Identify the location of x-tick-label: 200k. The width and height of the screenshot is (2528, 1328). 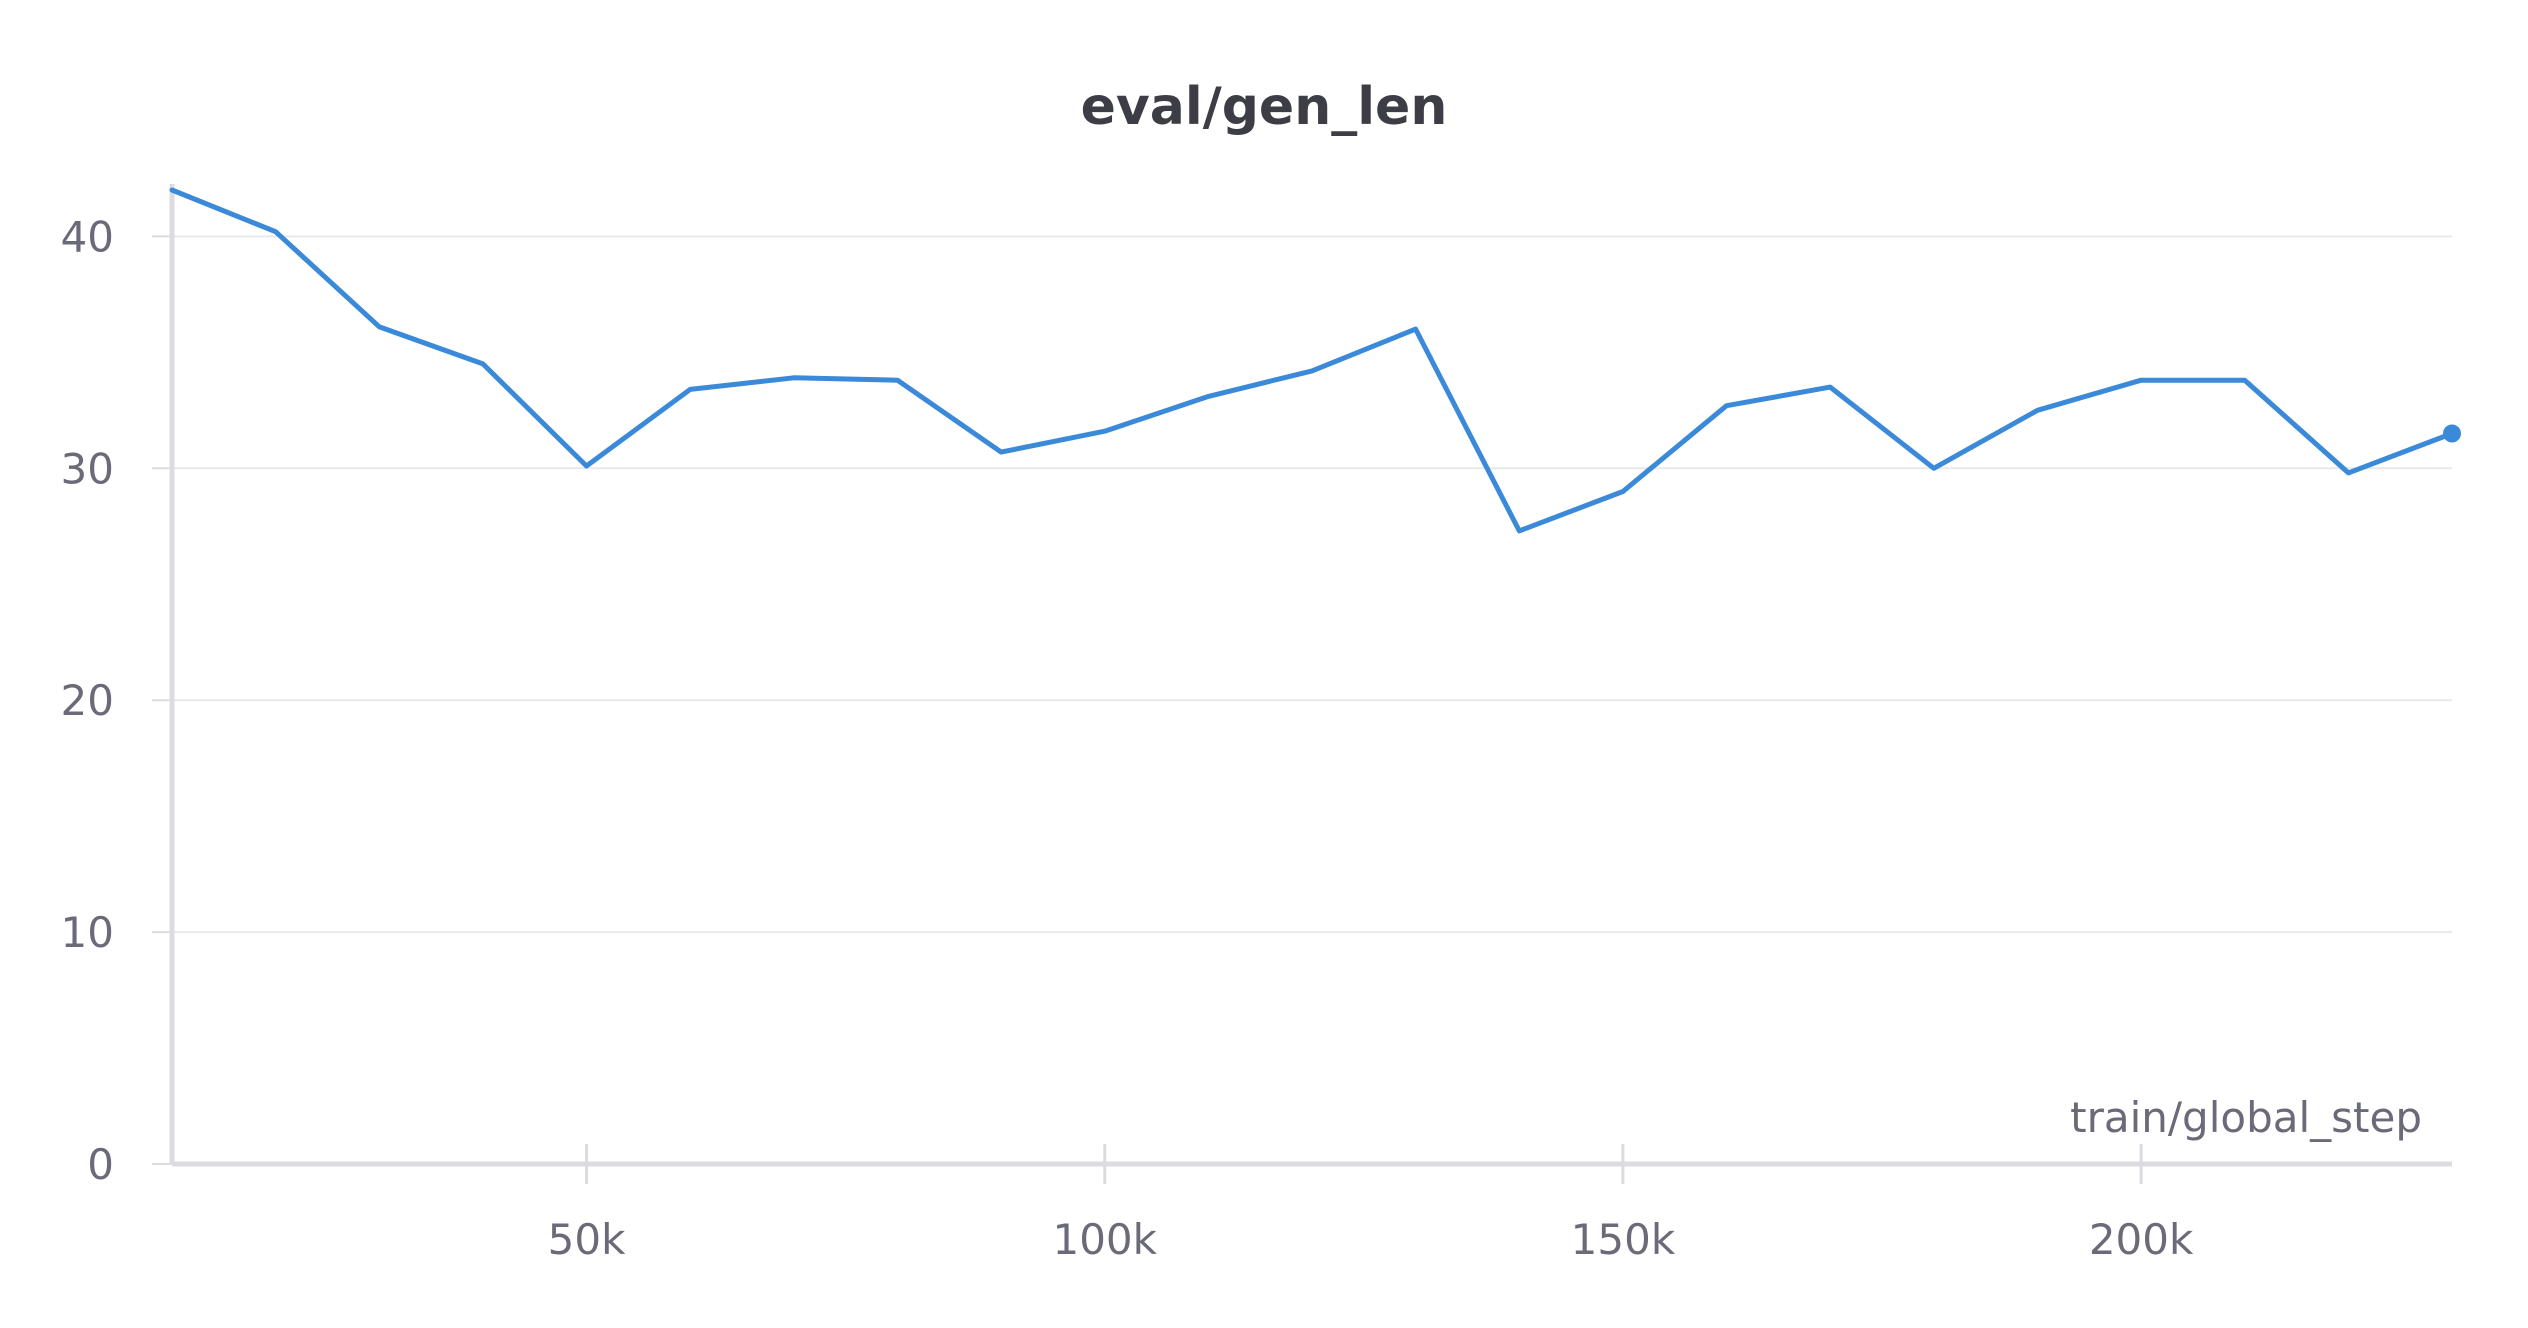
(2141, 1239).